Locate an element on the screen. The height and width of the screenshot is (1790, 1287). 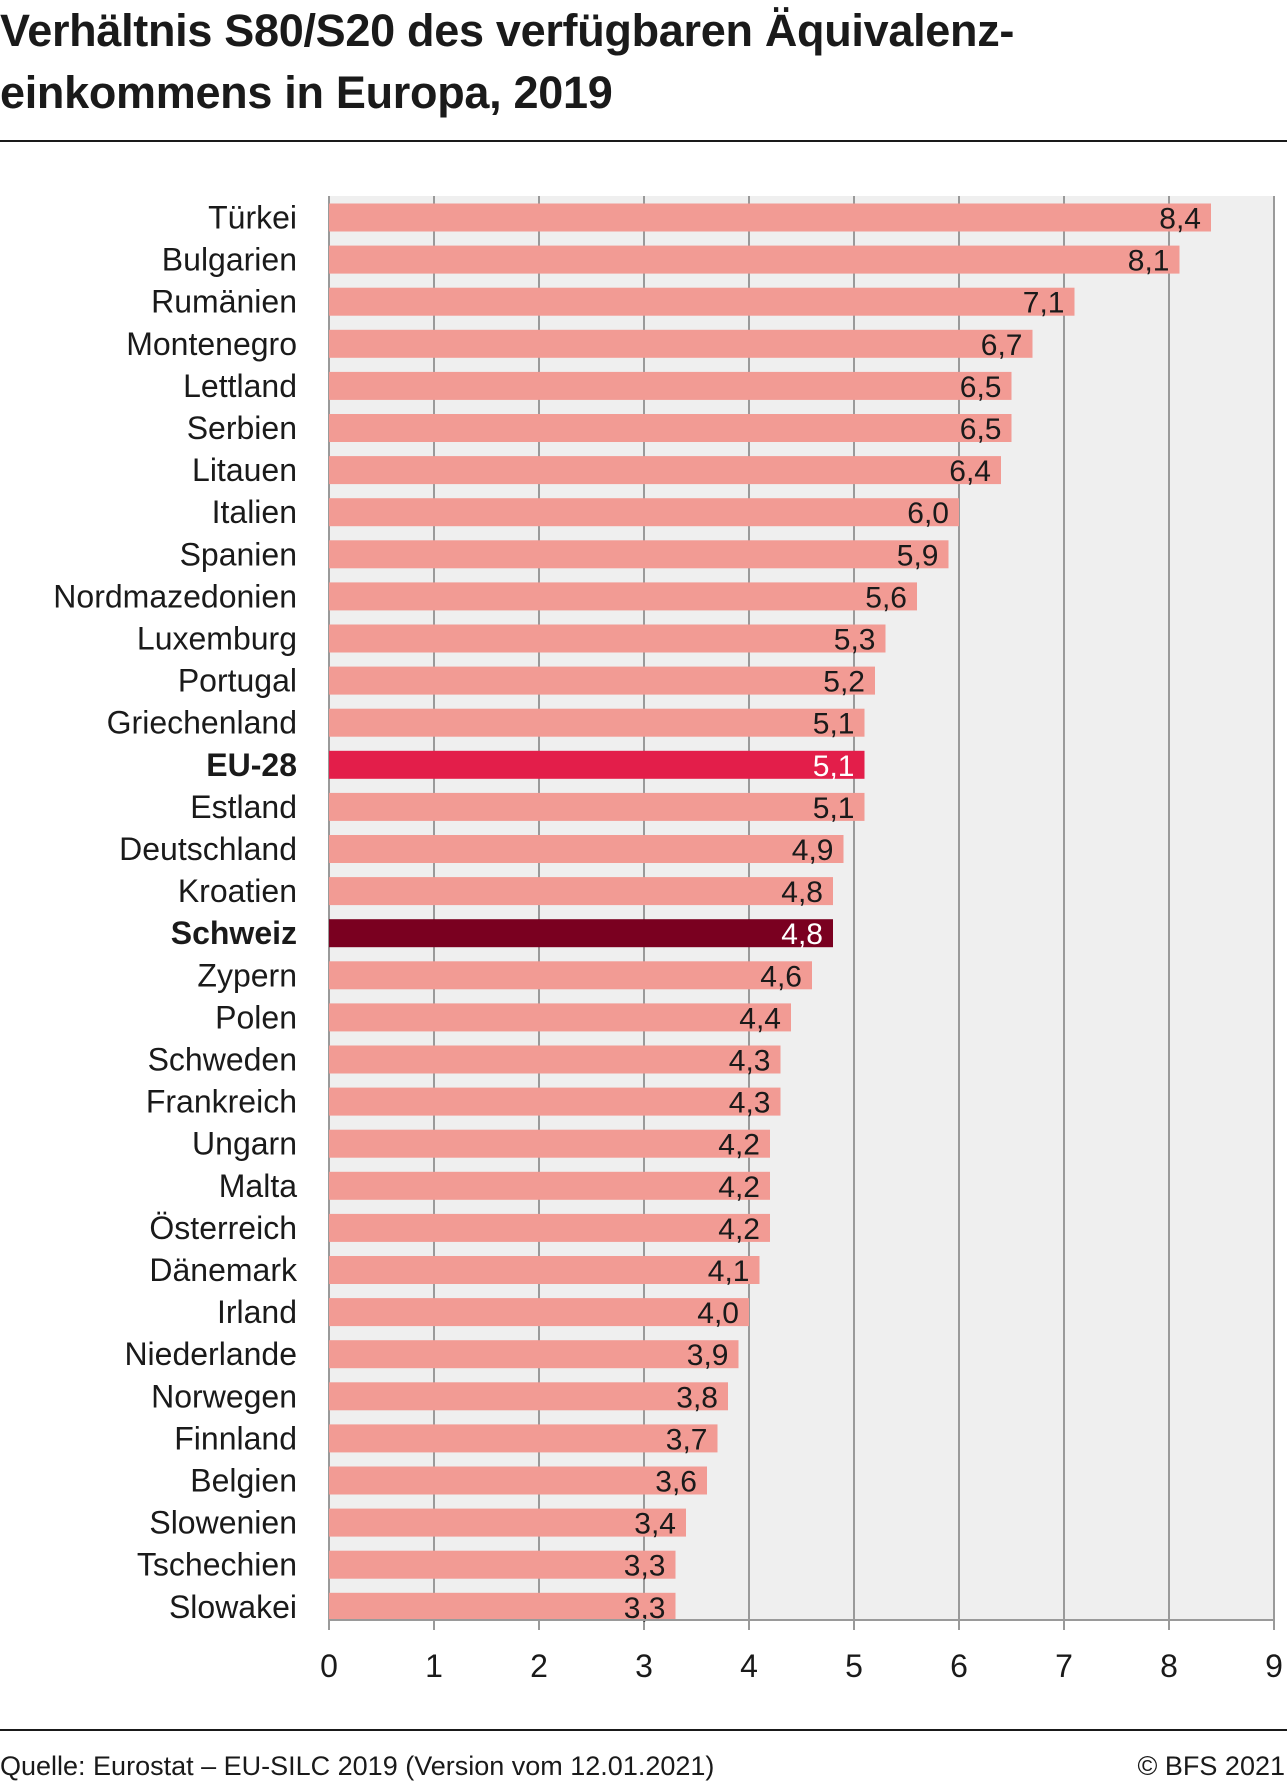
category-label: Türkei is located at coordinates (252, 218).